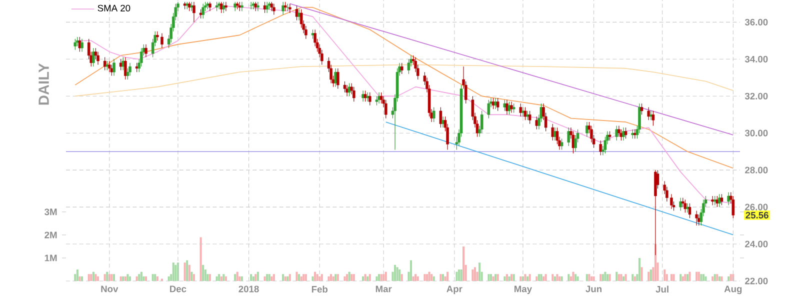 Image resolution: width=800 pixels, height=300 pixels. Describe the element at coordinates (50, 235) in the screenshot. I see `y2-tick-label: 2M` at that location.